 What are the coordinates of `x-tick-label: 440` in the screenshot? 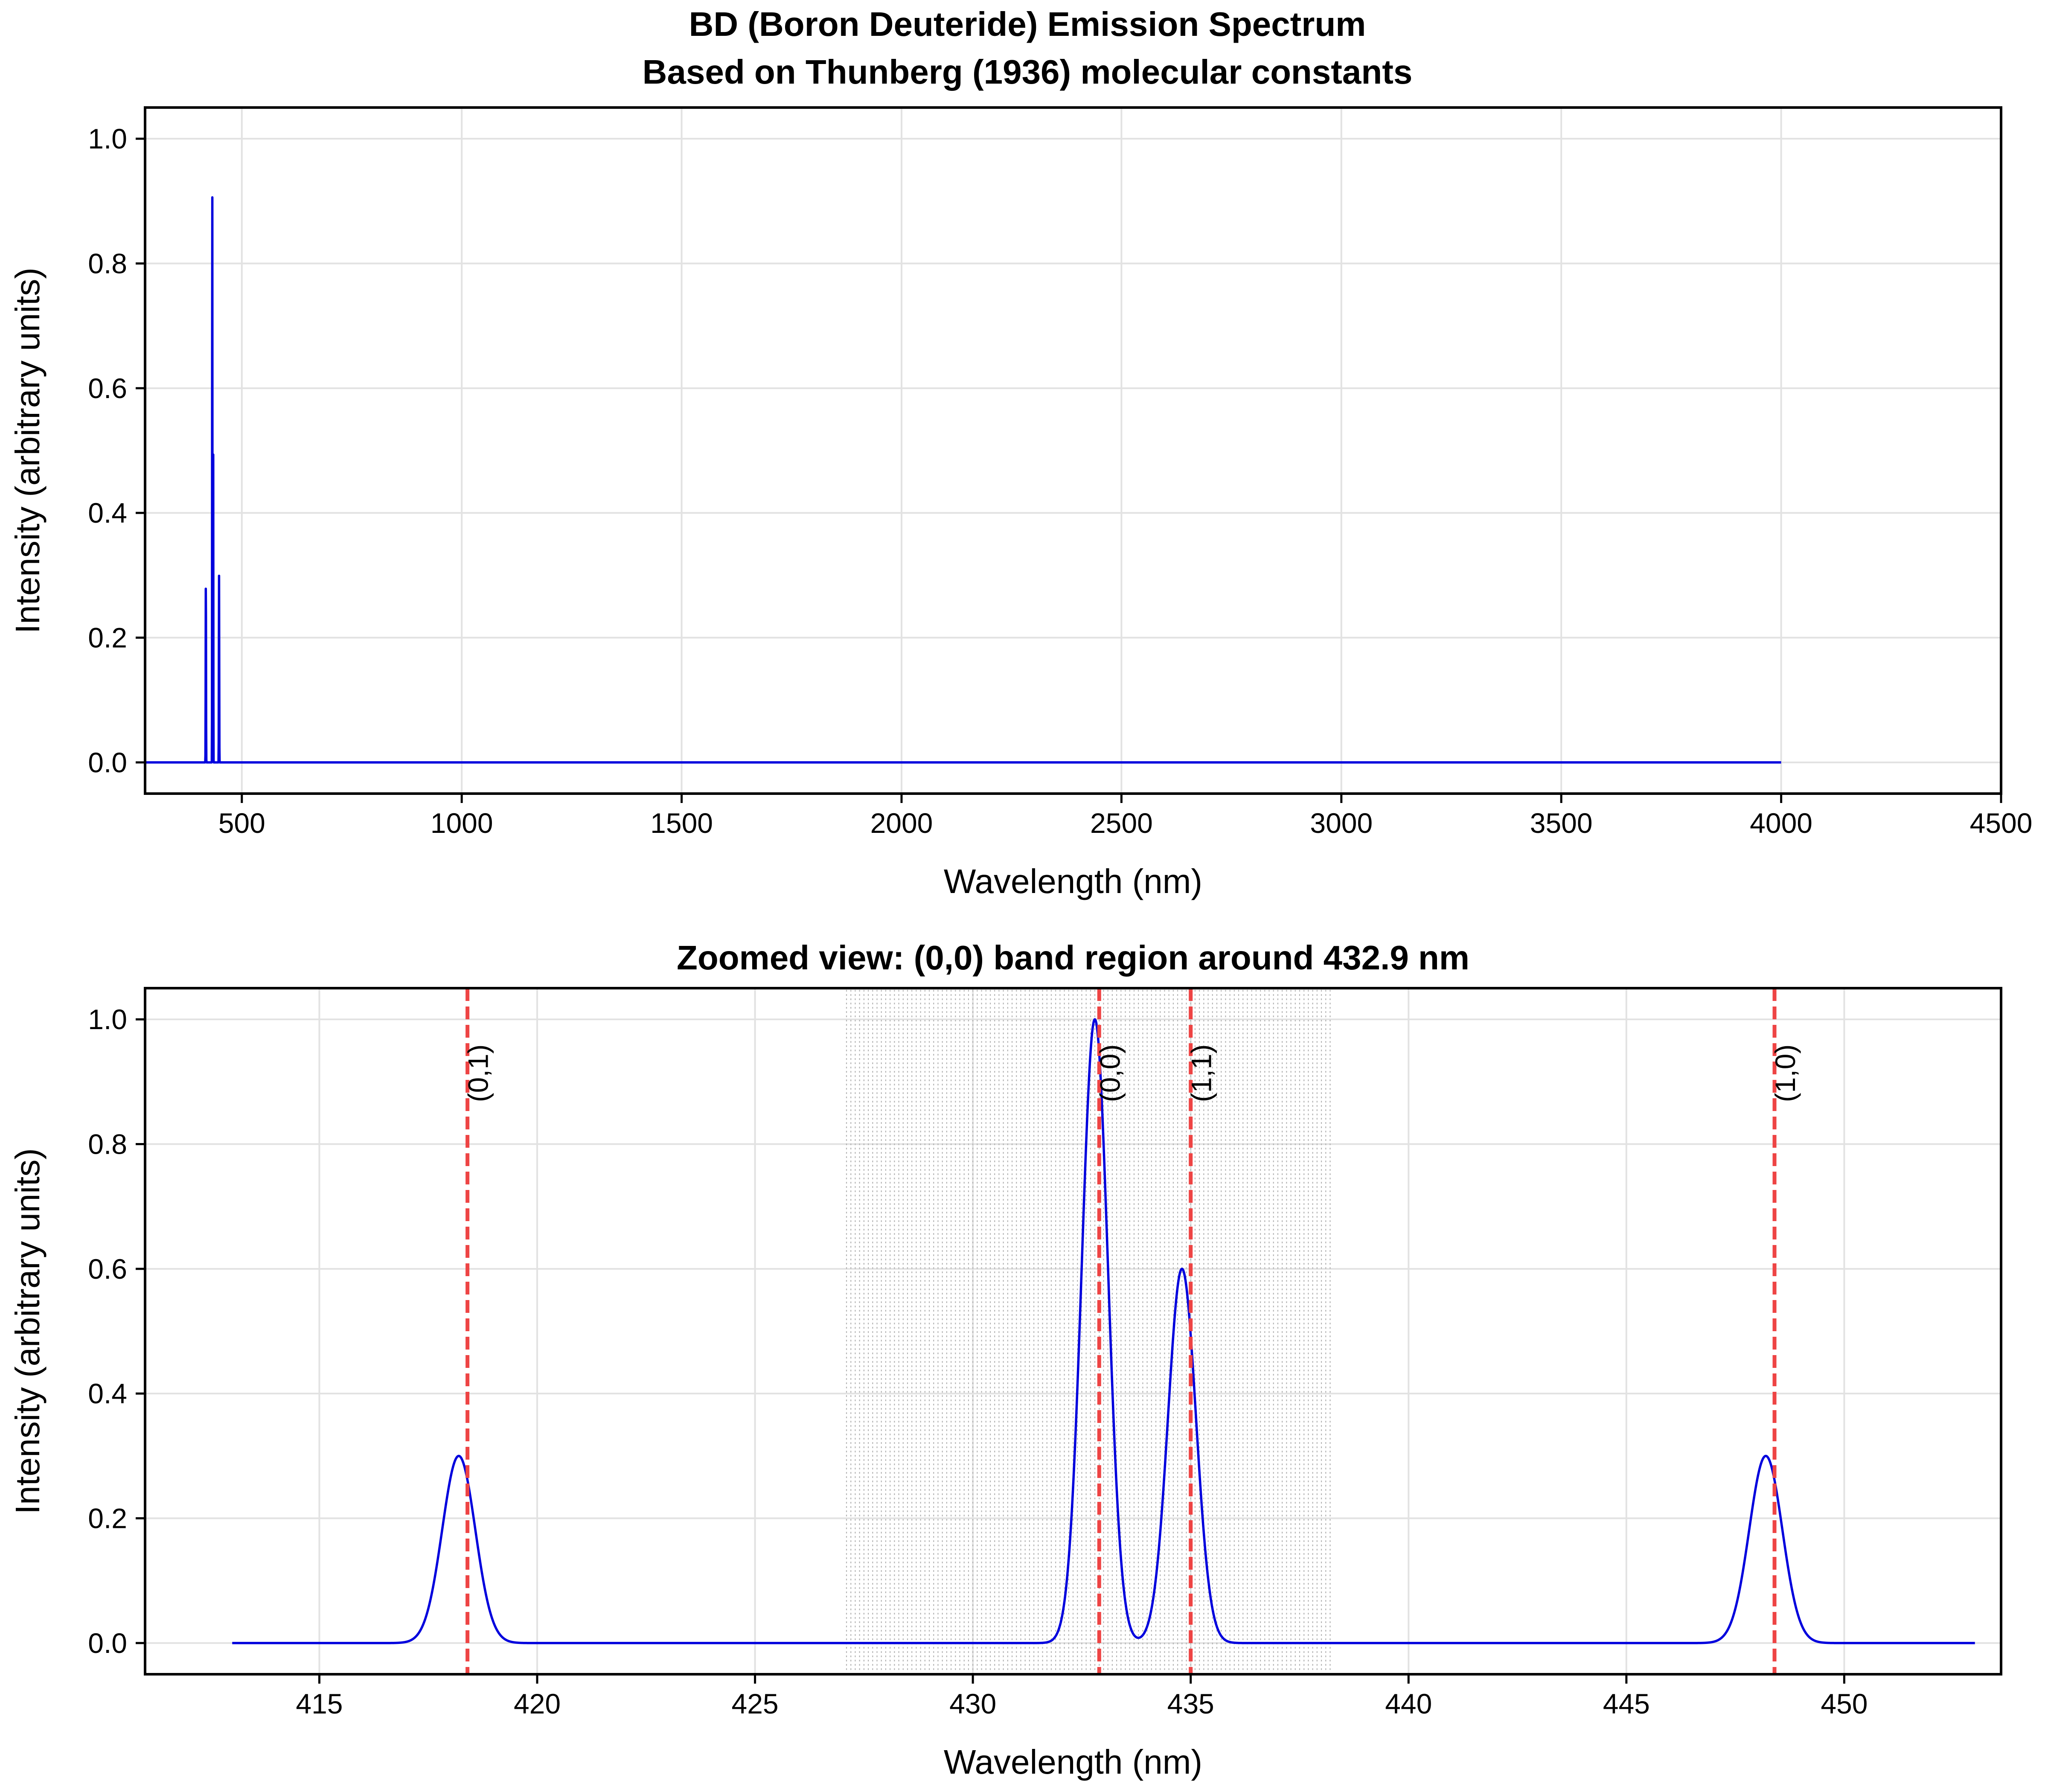 It's located at (1408, 1703).